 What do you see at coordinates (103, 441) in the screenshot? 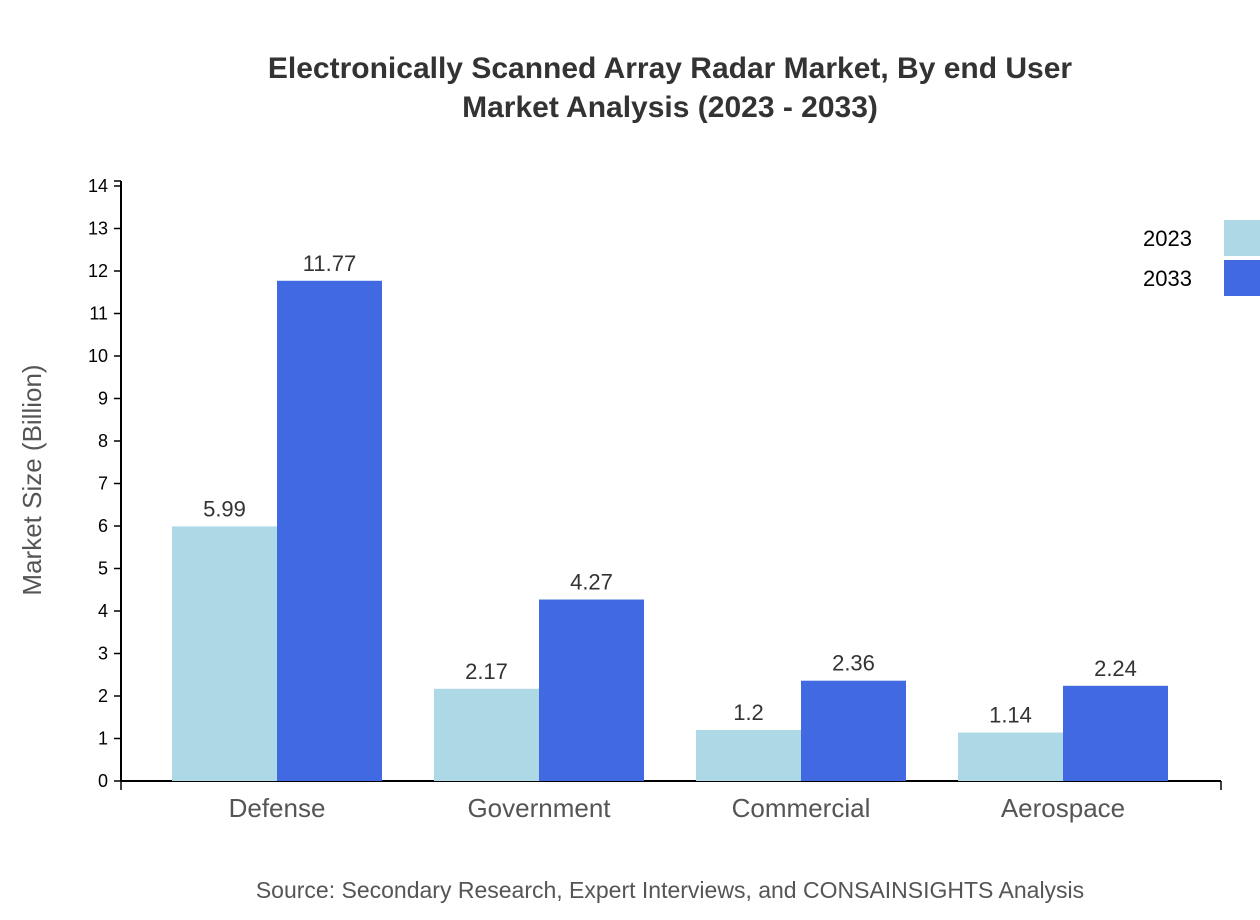
I see `y-tick-label: 8` at bounding box center [103, 441].